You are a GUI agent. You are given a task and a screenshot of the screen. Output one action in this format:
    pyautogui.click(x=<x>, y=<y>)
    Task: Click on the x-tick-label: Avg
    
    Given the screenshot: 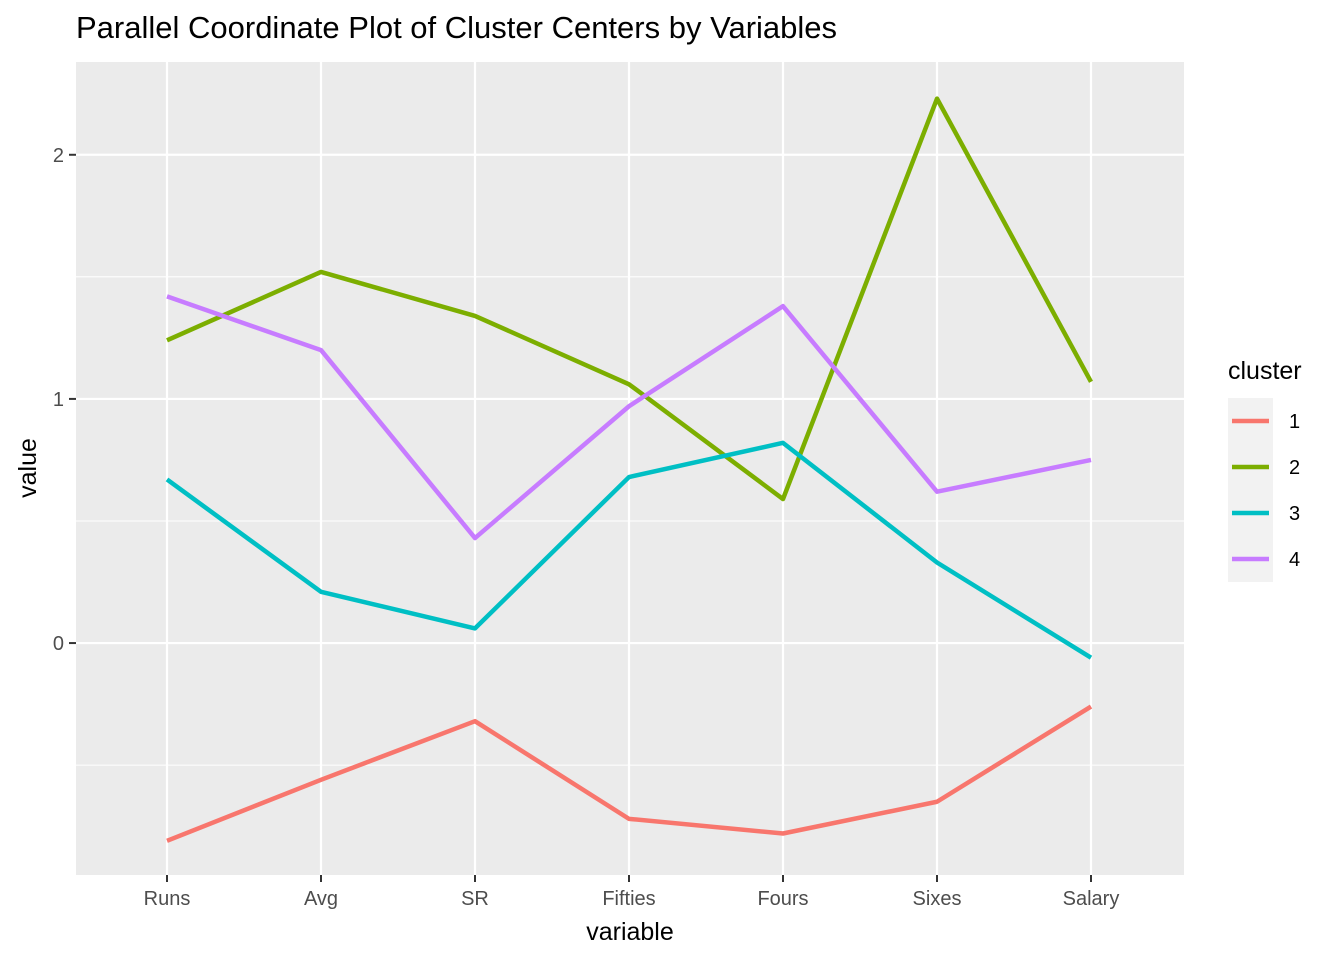 What is the action you would take?
    pyautogui.click(x=321, y=899)
    